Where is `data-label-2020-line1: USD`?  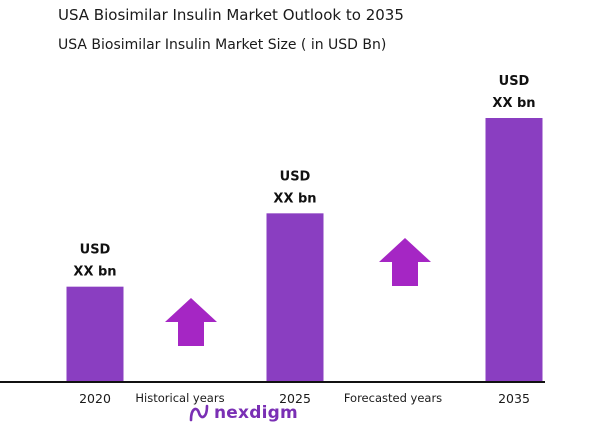 data-label-2020-line1: USD is located at coordinates (95, 250).